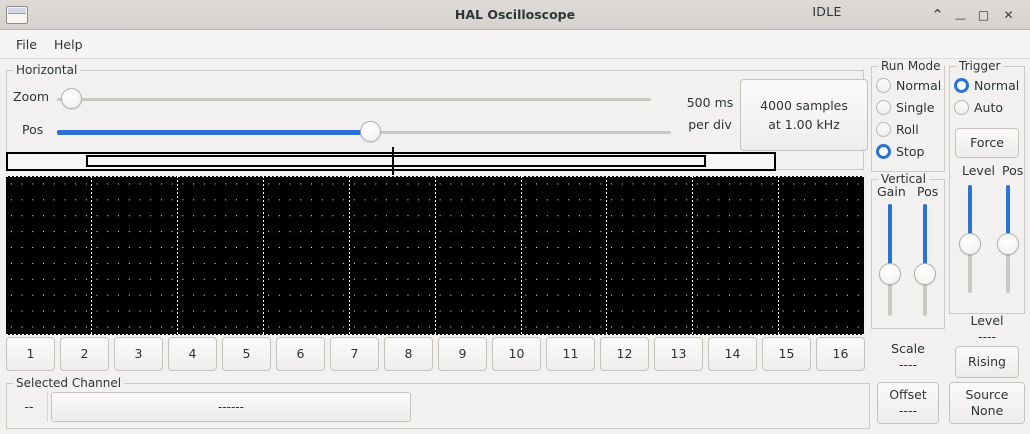 The width and height of the screenshot is (1030, 434). Describe the element at coordinates (970, 214) in the screenshot. I see `trigger-level-slider-fill` at that location.